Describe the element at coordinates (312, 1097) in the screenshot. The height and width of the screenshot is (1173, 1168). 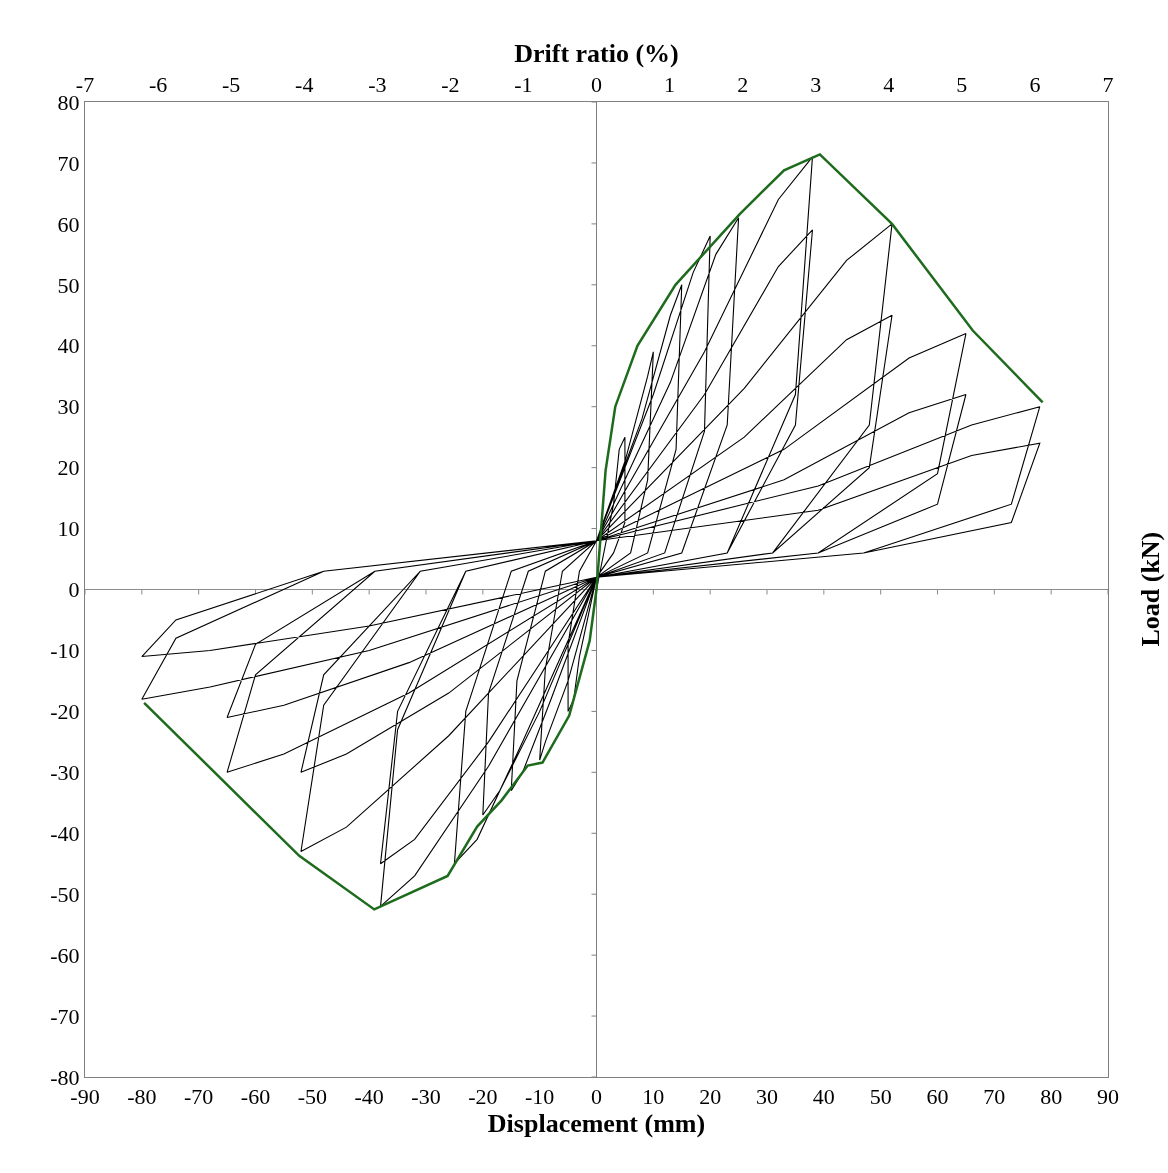
I see `x-tick-label: -50` at that location.